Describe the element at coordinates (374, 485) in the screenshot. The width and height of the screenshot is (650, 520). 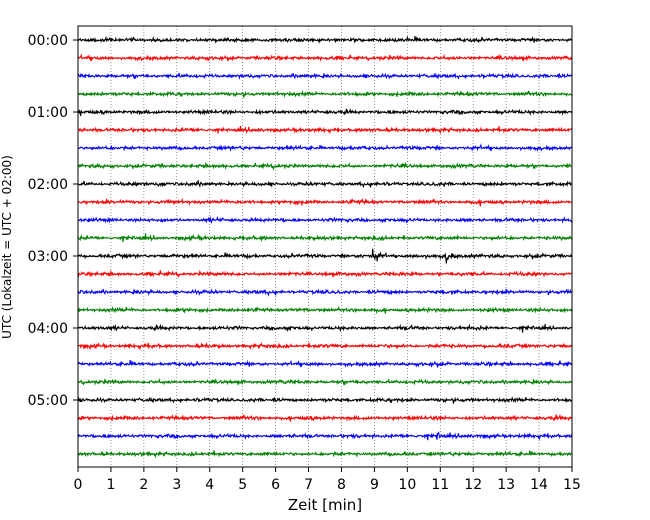
I see `x-tick-label: 9` at that location.